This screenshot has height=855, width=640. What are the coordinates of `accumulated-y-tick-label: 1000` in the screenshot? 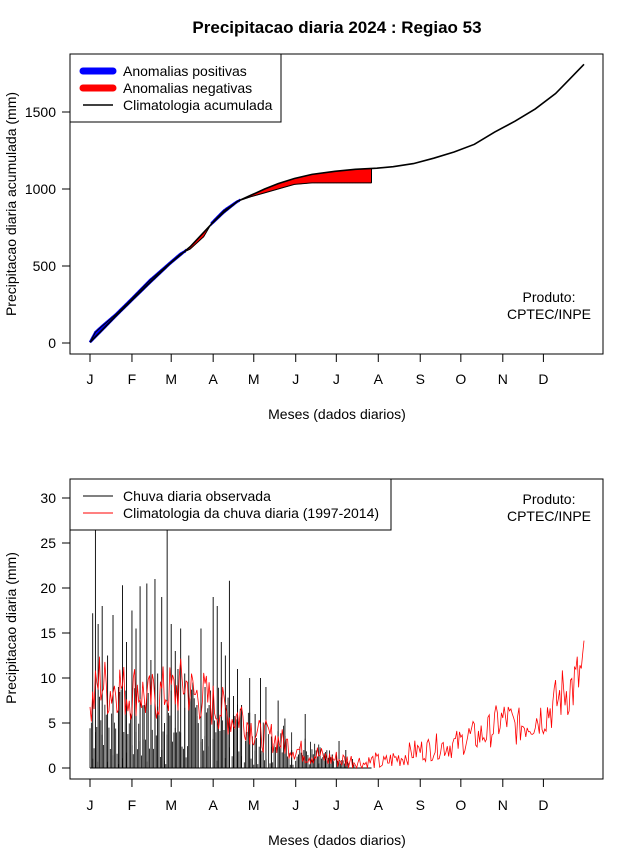 It's located at (40, 189).